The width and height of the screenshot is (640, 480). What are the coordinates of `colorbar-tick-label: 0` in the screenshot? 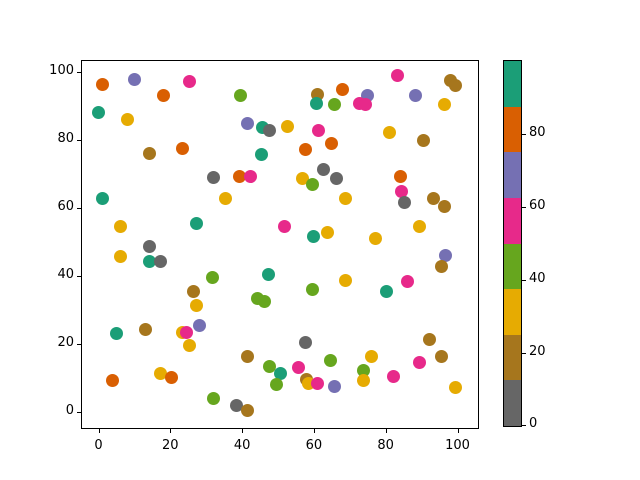 It's located at (533, 423).